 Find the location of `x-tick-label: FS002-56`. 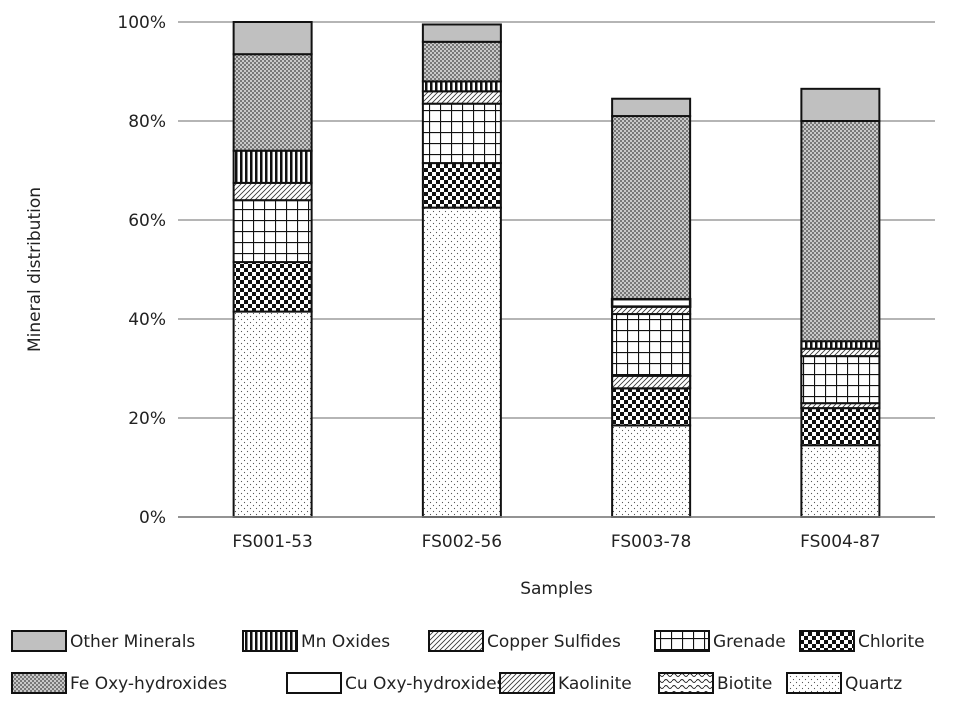

x-tick-label: FS002-56 is located at coordinates (462, 542).